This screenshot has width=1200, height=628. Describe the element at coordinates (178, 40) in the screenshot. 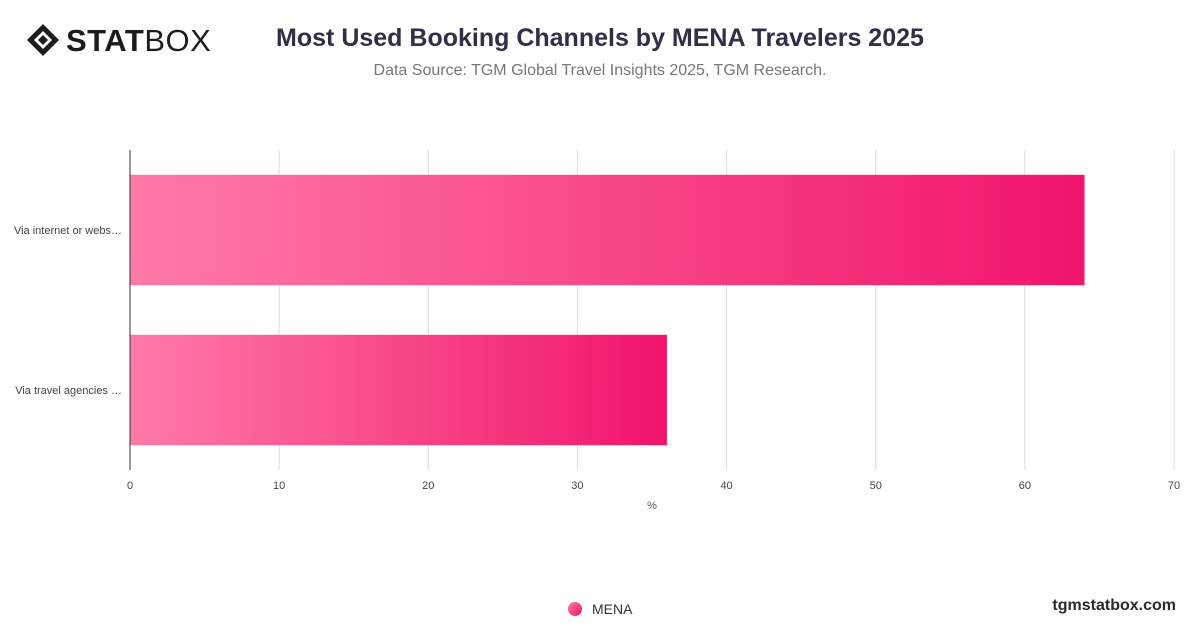

I see `logo-light-text: BOX` at that location.